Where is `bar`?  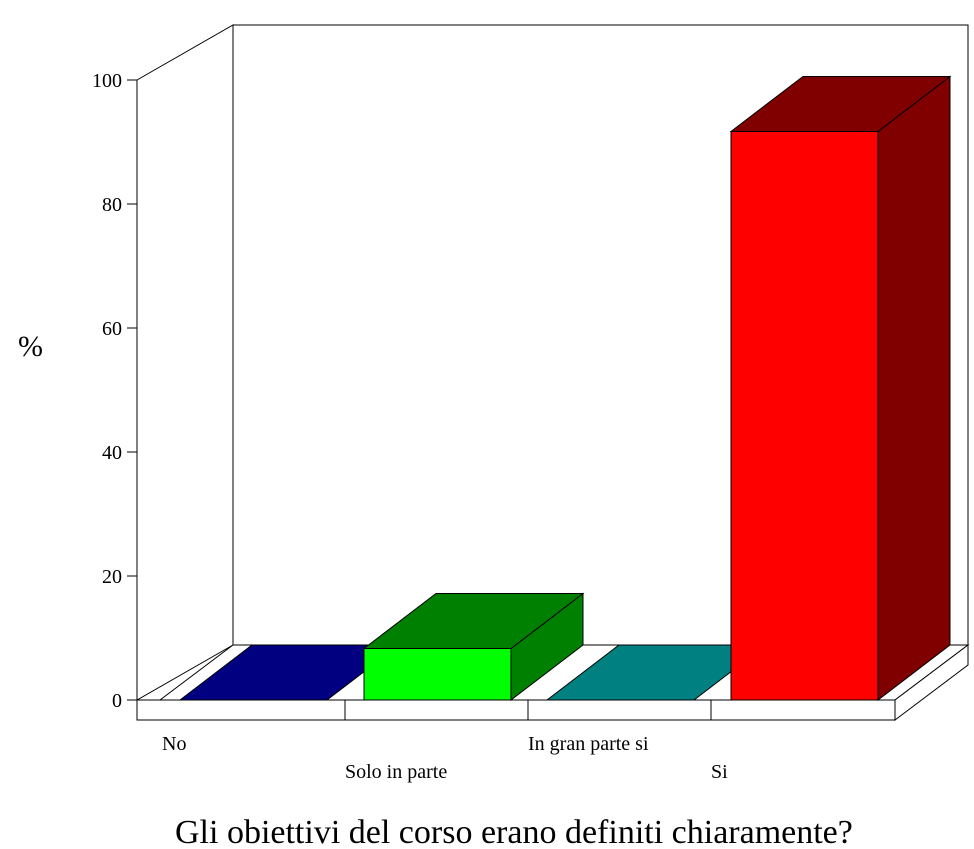
bar is located at coordinates (473, 647).